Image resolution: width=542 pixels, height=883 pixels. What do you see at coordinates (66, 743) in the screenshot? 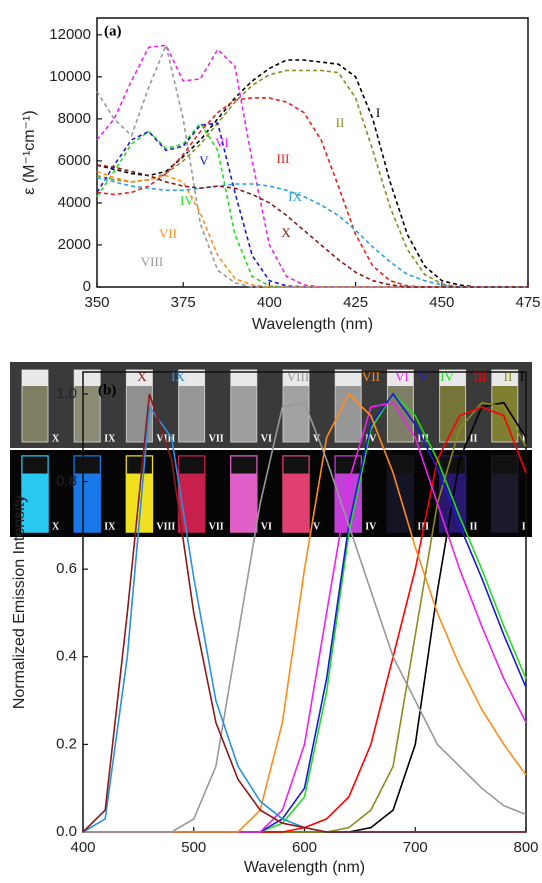
I see `y-tick-label: 0.2` at bounding box center [66, 743].